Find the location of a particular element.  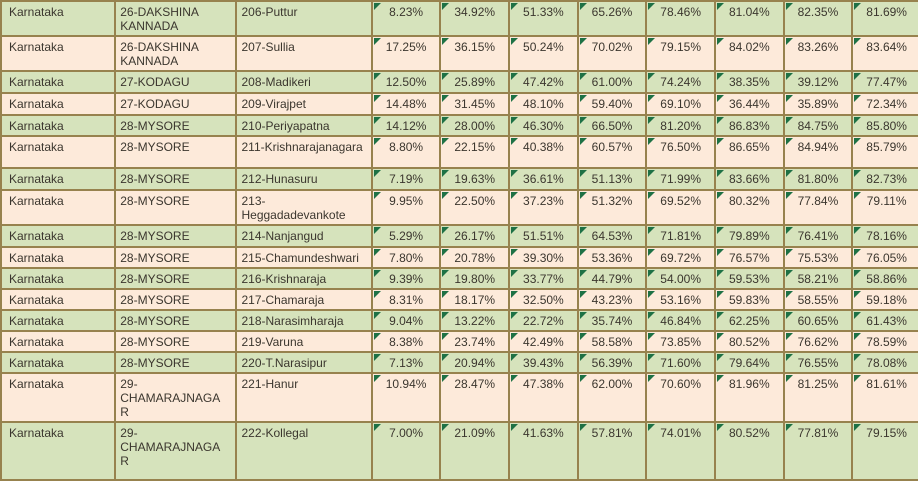

constituency-cell: 210-Periyapatna is located at coordinates (304, 125).